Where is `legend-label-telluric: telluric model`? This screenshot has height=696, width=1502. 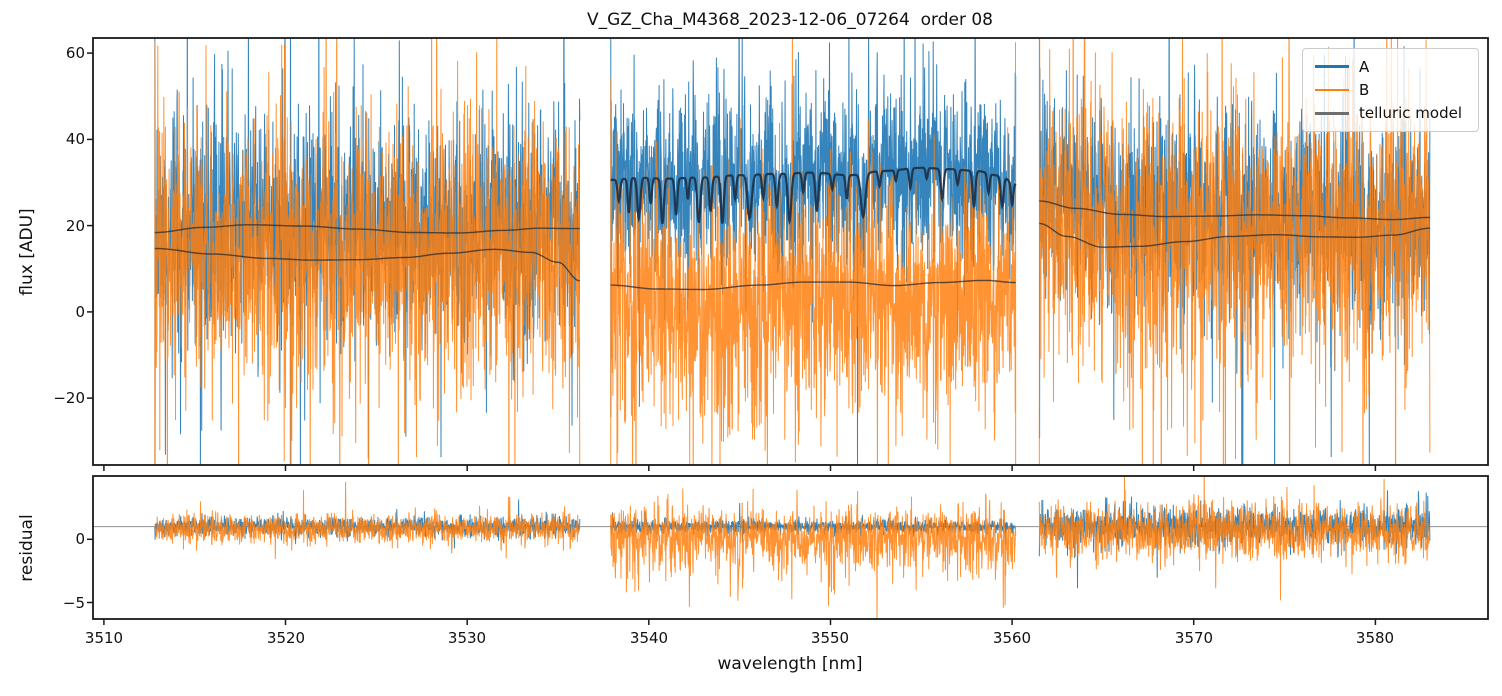 legend-label-telluric: telluric model is located at coordinates (1411, 113).